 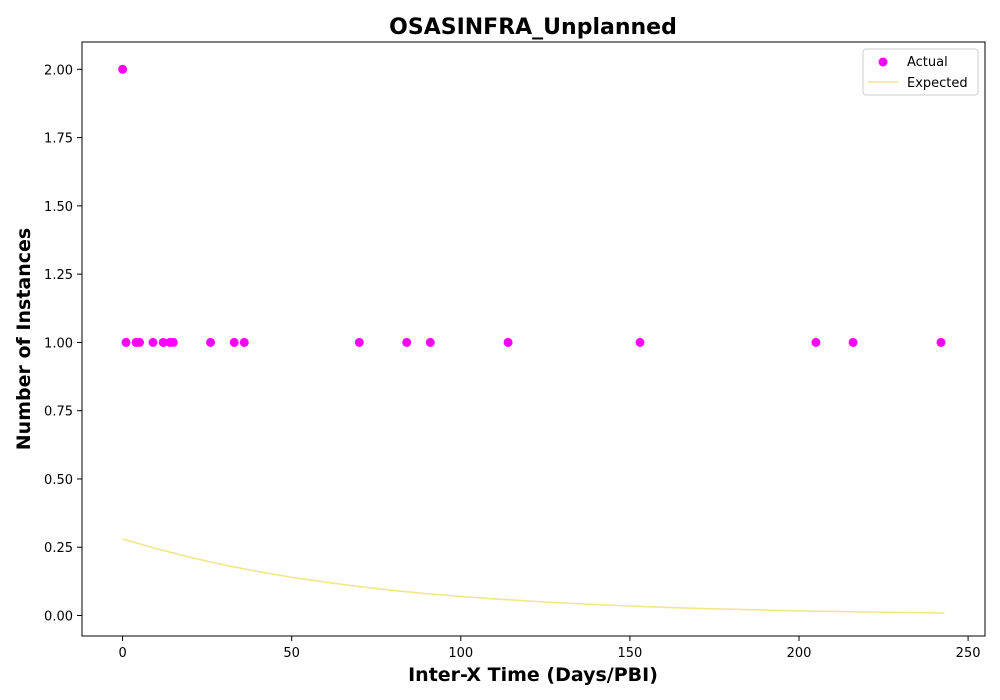 I want to click on y-tick-label: 1.00, so click(x=58, y=343).